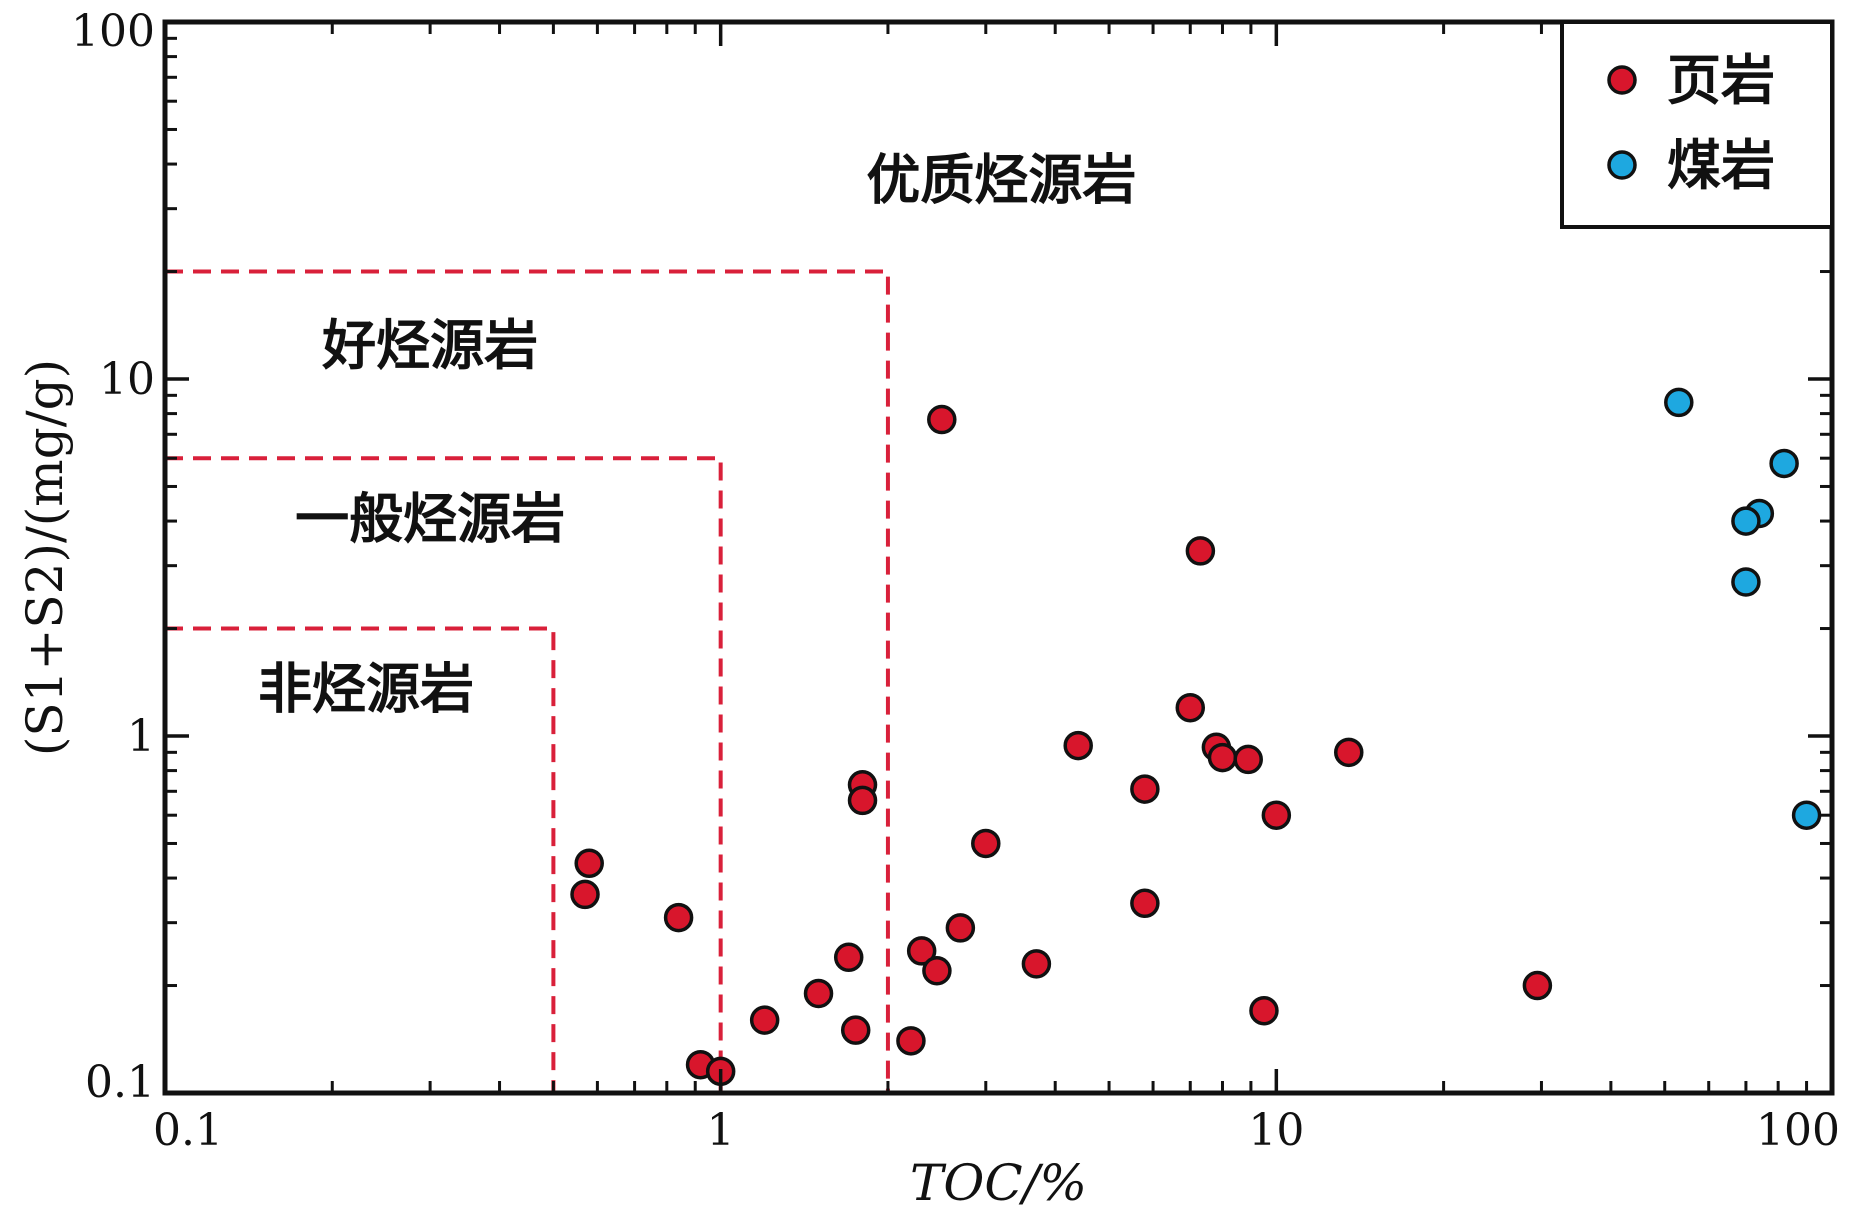  I want to click on y-tick-label: 0.1, so click(120, 1082).